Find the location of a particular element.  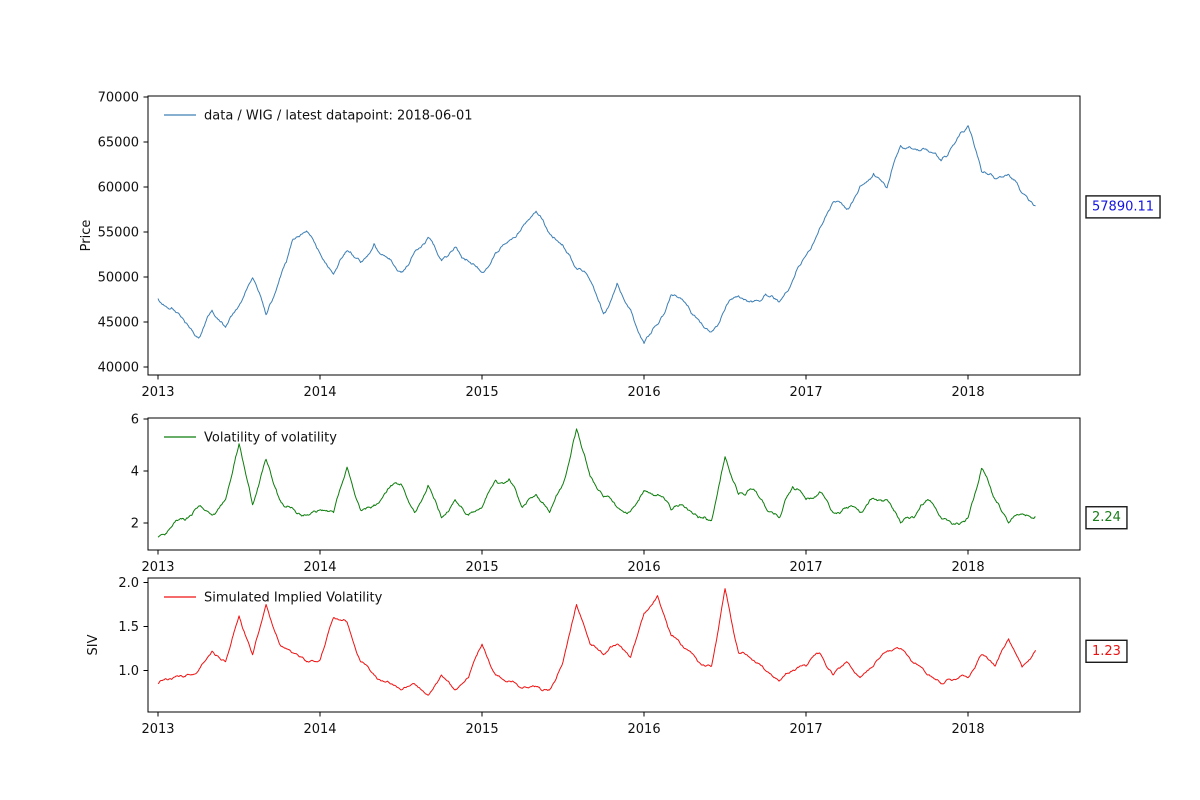

y-tick-label: 70000 is located at coordinates (118, 97).